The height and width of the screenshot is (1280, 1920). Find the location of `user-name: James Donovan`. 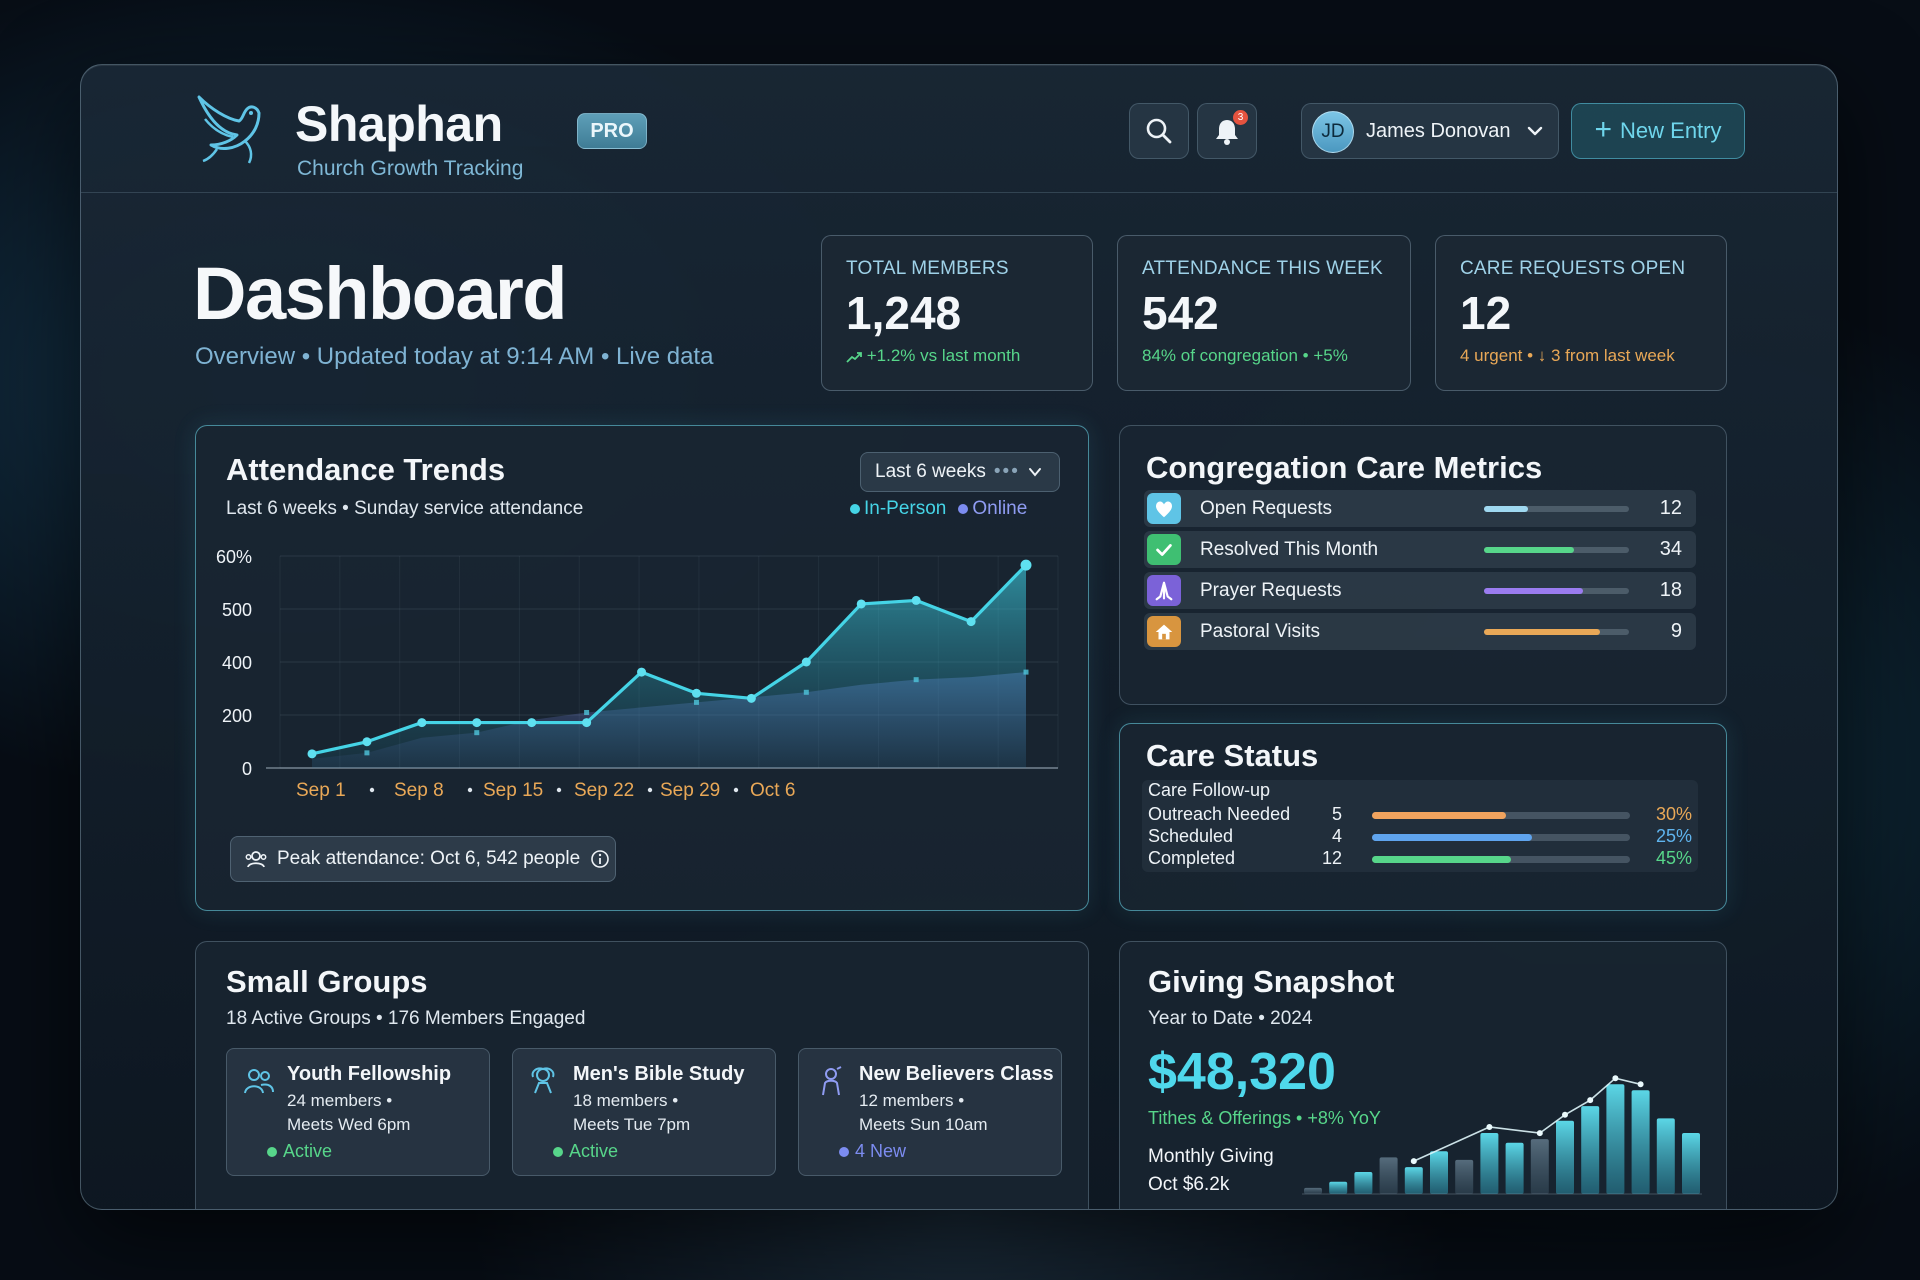

user-name: James Donovan is located at coordinates (1438, 131).